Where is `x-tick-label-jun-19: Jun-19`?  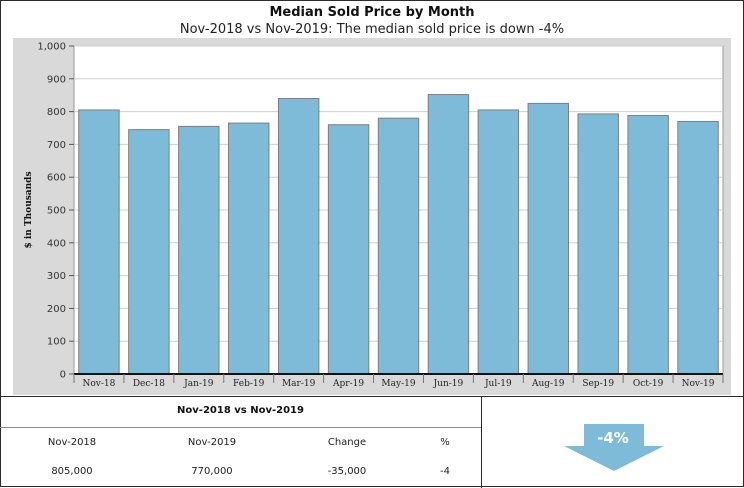
x-tick-label-jun-19: Jun-19 is located at coordinates (448, 384).